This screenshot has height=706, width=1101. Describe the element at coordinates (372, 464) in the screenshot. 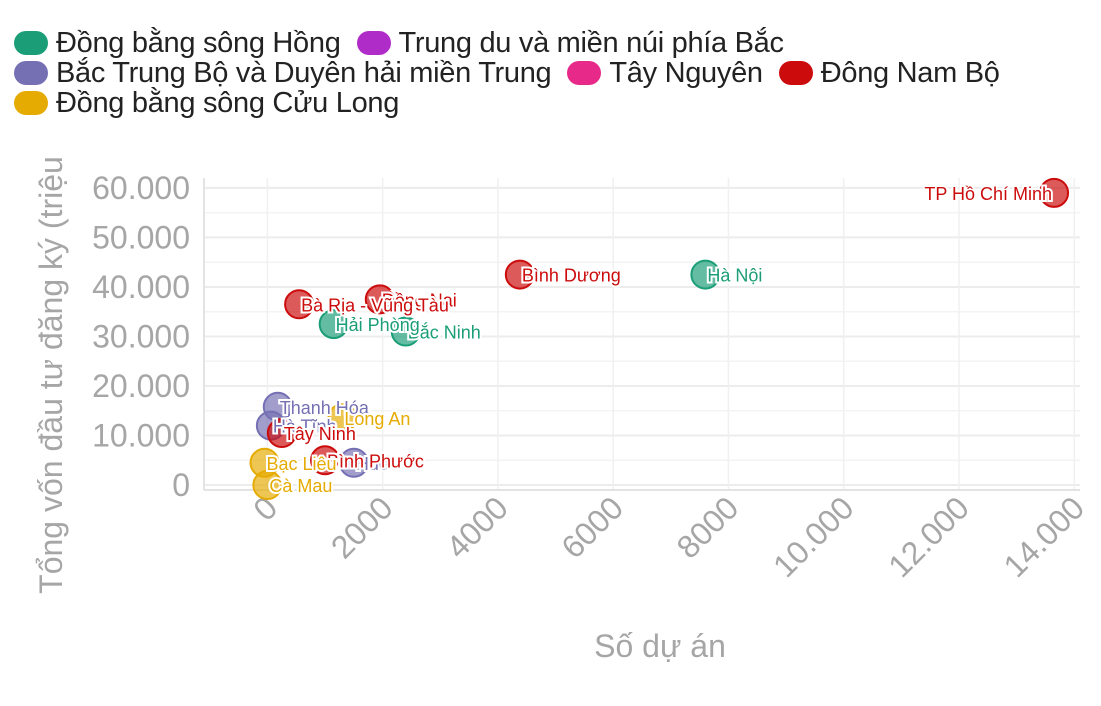

I see `data-label: Huế` at that location.